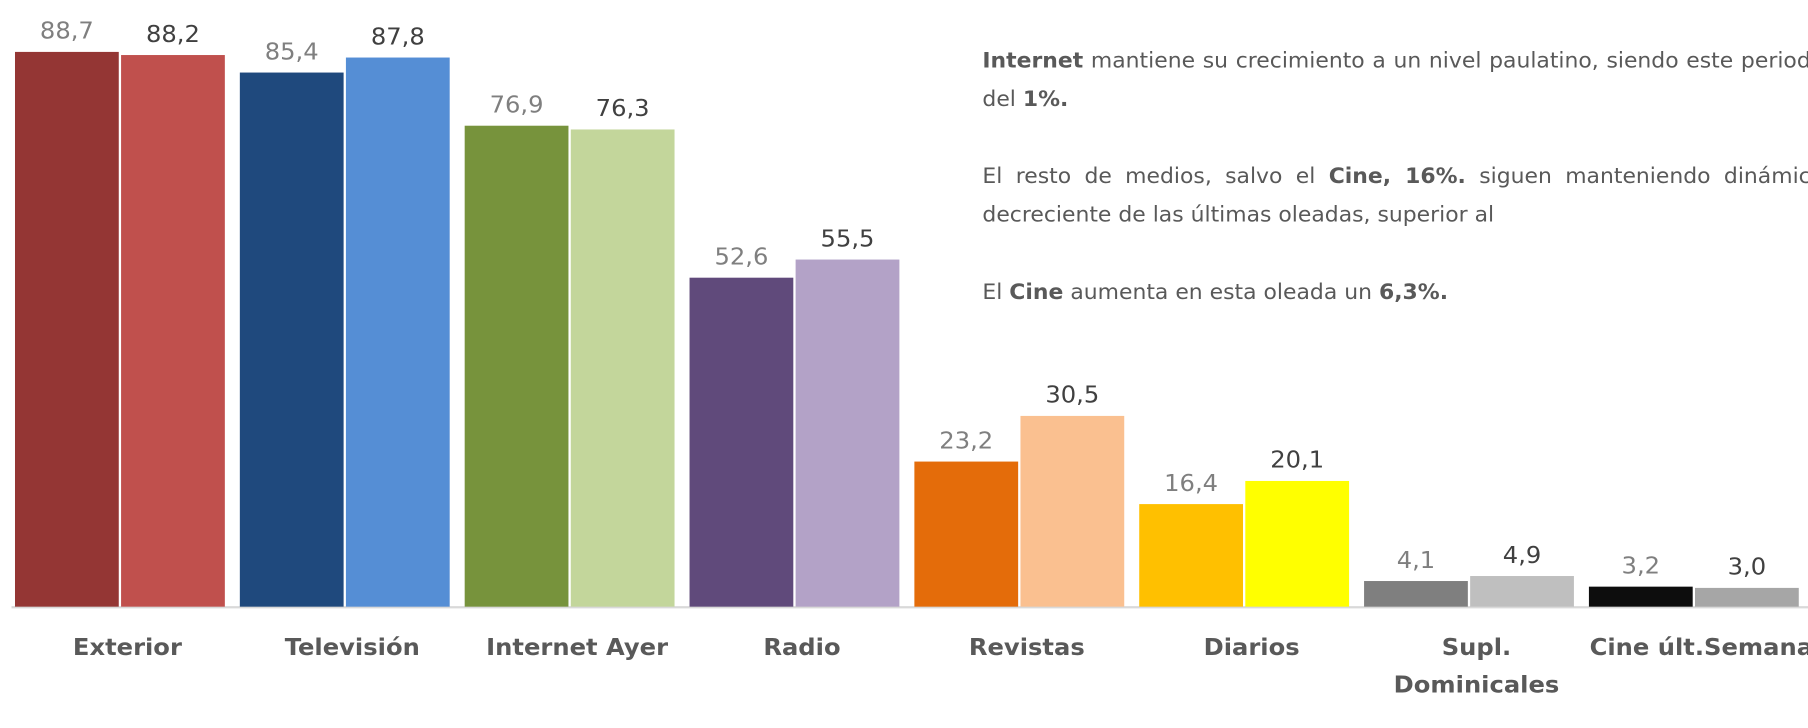 This screenshot has width=1808, height=728. What do you see at coordinates (517, 104) in the screenshot?
I see `value-label: 76,9` at bounding box center [517, 104].